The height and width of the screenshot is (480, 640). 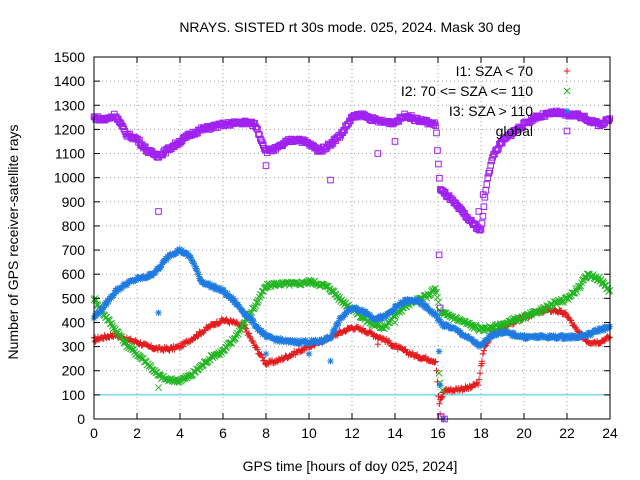 I want to click on y-tick-label: 700, so click(x=74, y=250).